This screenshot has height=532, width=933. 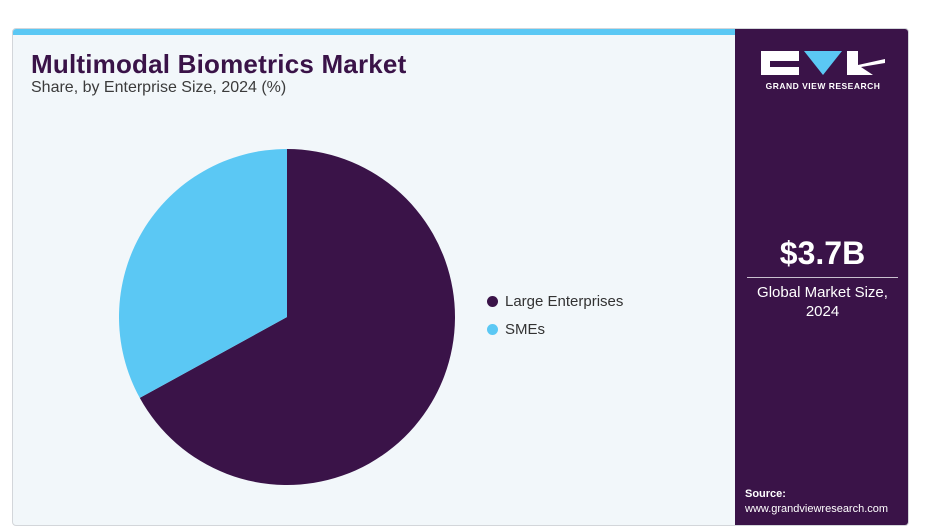 I want to click on divider, so click(x=822, y=277).